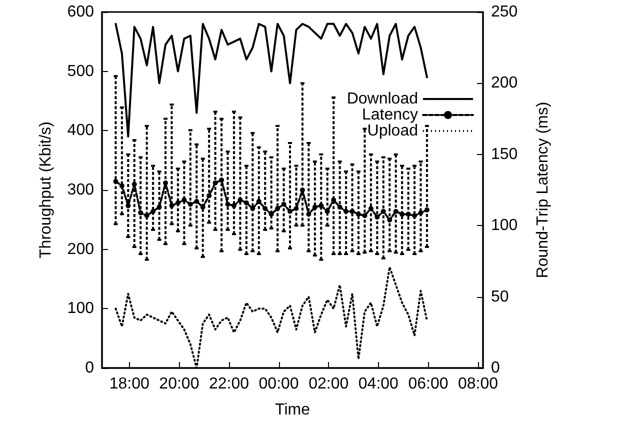 This screenshot has width=618, height=427. I want to click on y2-tick-label: 50, so click(500, 297).